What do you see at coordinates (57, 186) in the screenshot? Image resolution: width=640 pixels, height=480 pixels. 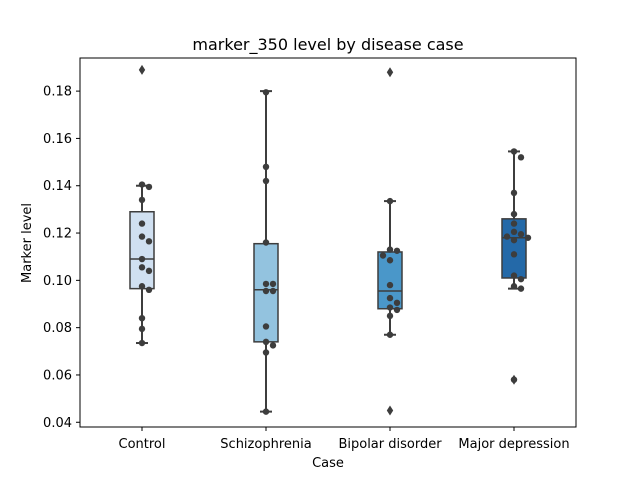 I see `y-tick-label: 0.14` at bounding box center [57, 186].